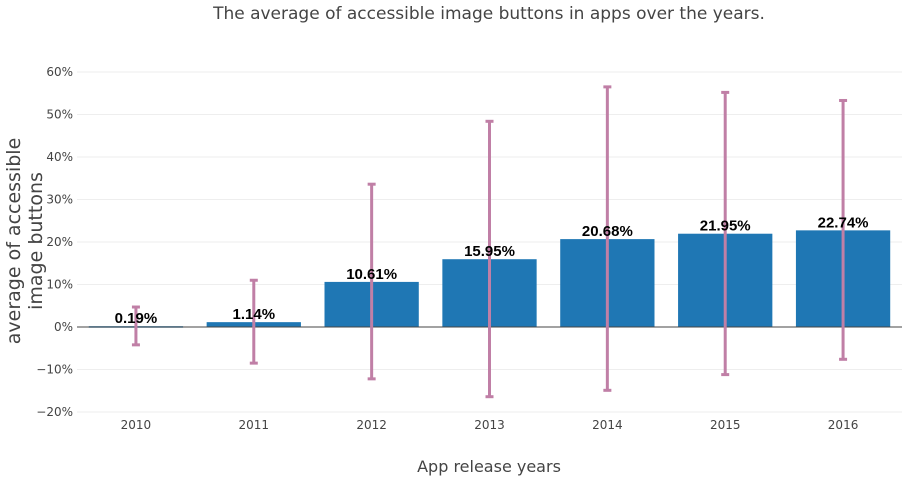  I want to click on data-label-2014: 20.68%, so click(607, 231).